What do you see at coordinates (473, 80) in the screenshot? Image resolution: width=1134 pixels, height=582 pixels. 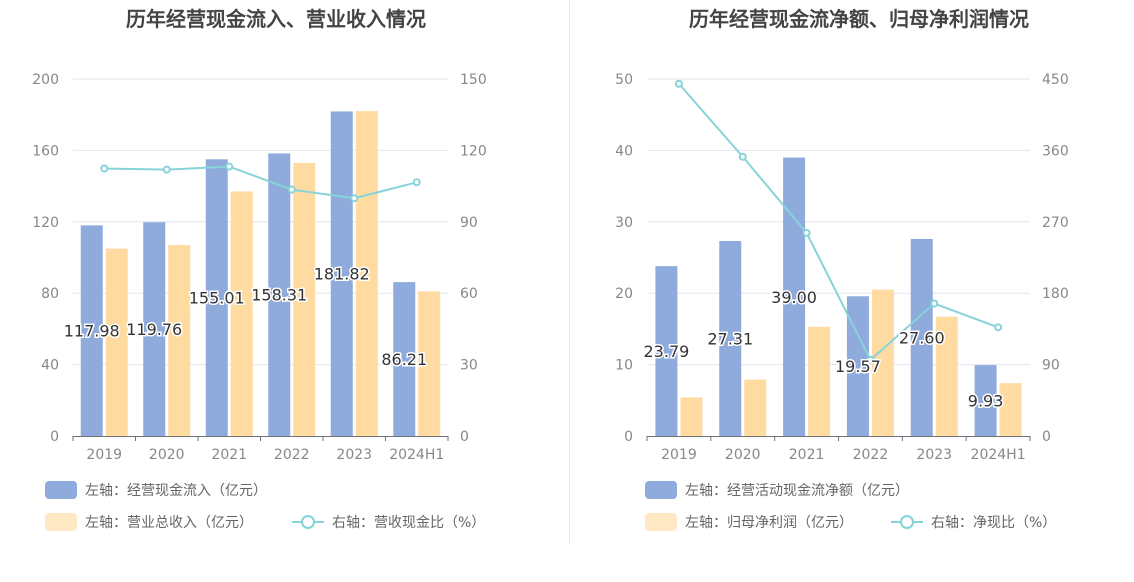 I see `right-axis-tick-label: 150` at bounding box center [473, 80].